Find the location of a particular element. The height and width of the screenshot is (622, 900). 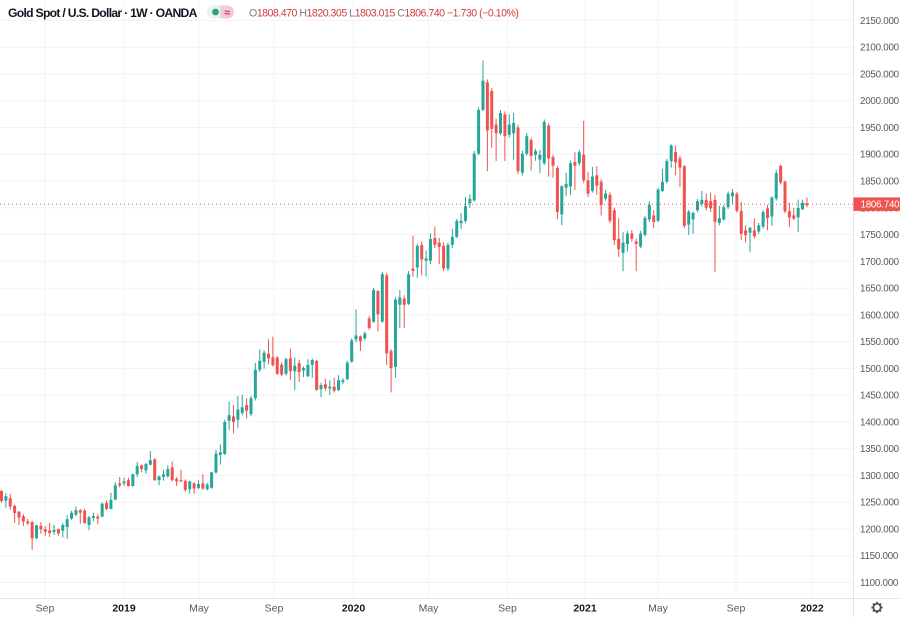

svg-text: 1600.000 is located at coordinates (880, 315).